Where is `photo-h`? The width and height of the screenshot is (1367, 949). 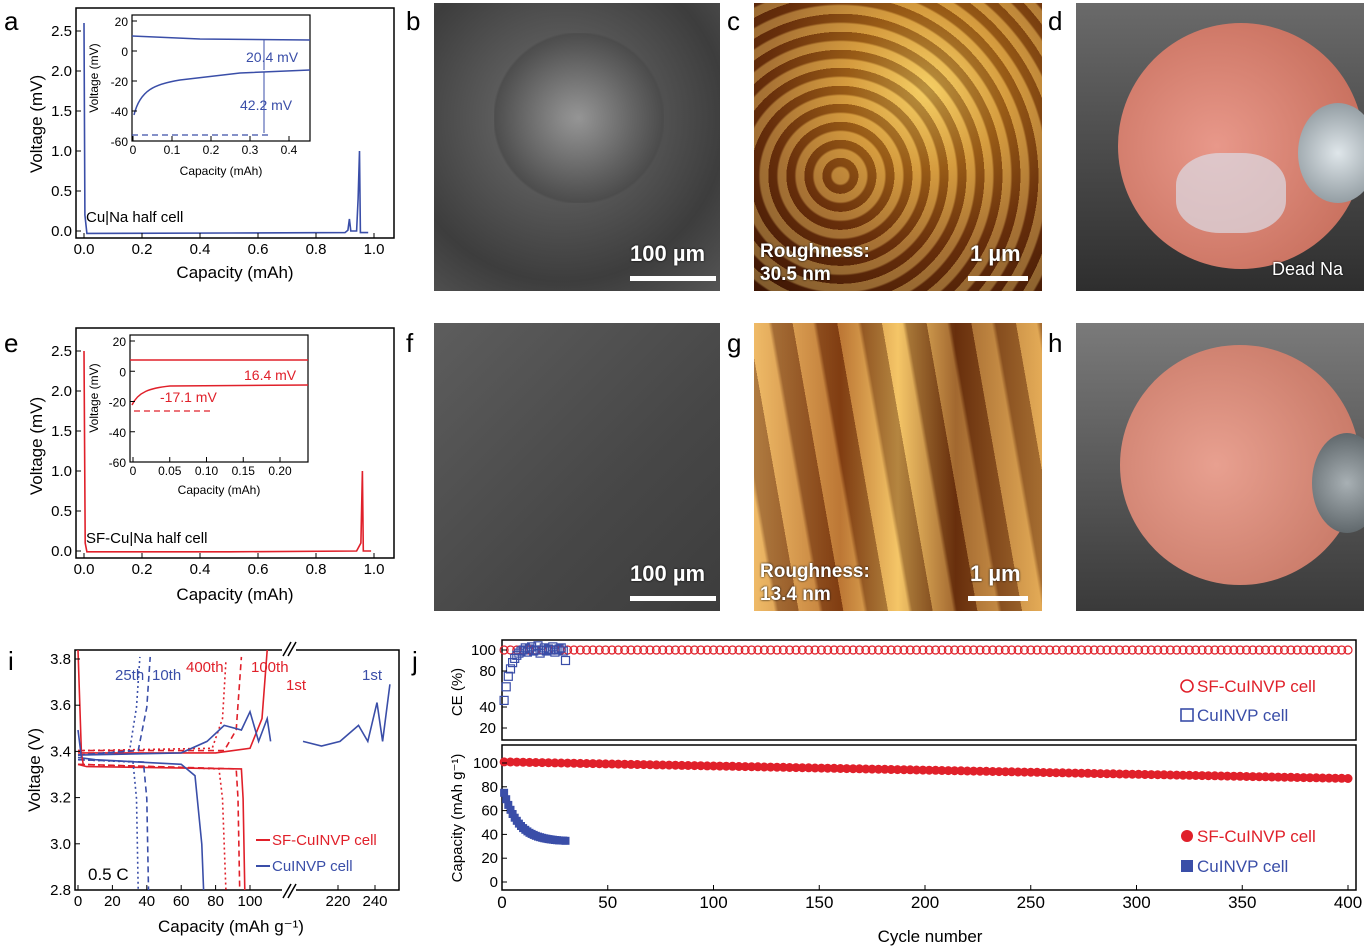 photo-h is located at coordinates (1220, 467).